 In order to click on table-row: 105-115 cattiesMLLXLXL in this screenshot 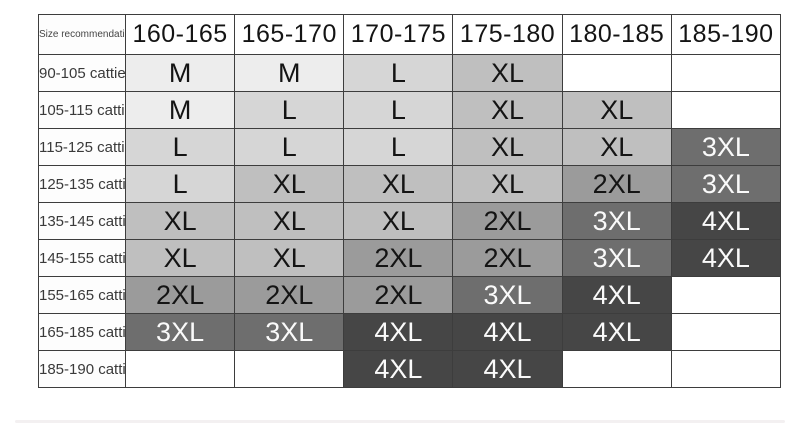, I will do `click(410, 110)`.